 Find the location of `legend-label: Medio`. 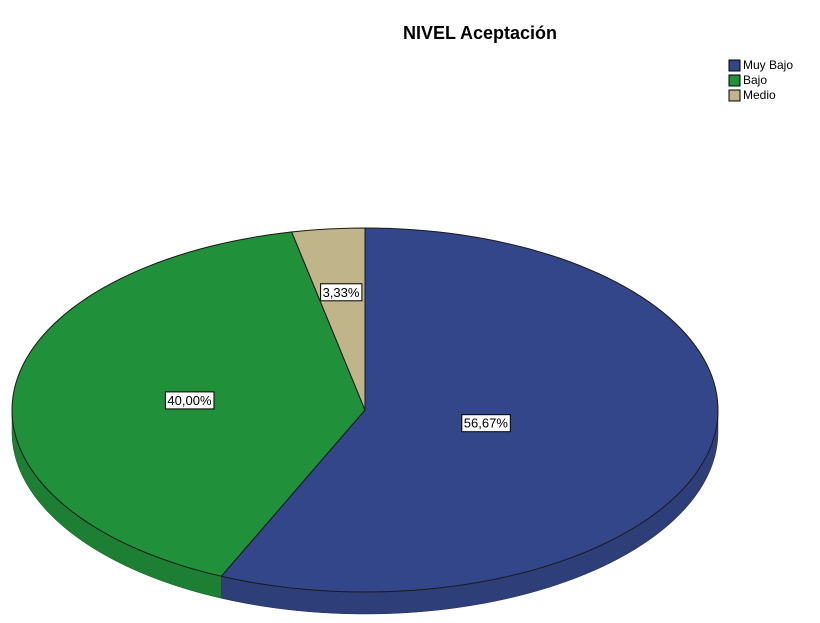

legend-label: Medio is located at coordinates (759, 95).